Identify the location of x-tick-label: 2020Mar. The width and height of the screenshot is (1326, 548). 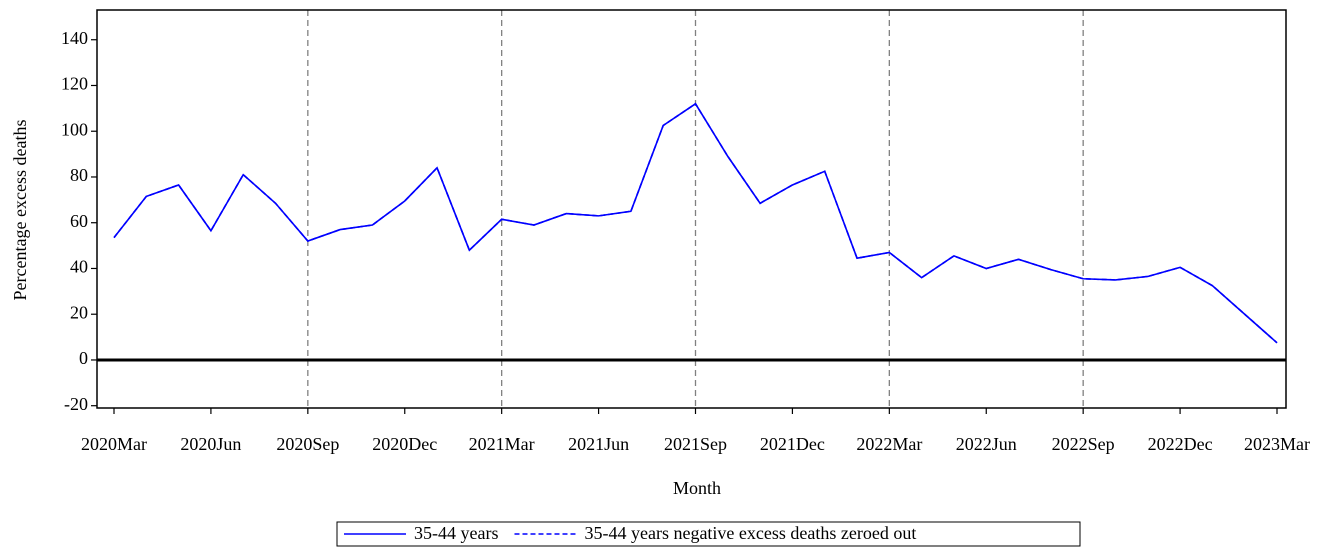
(114, 444).